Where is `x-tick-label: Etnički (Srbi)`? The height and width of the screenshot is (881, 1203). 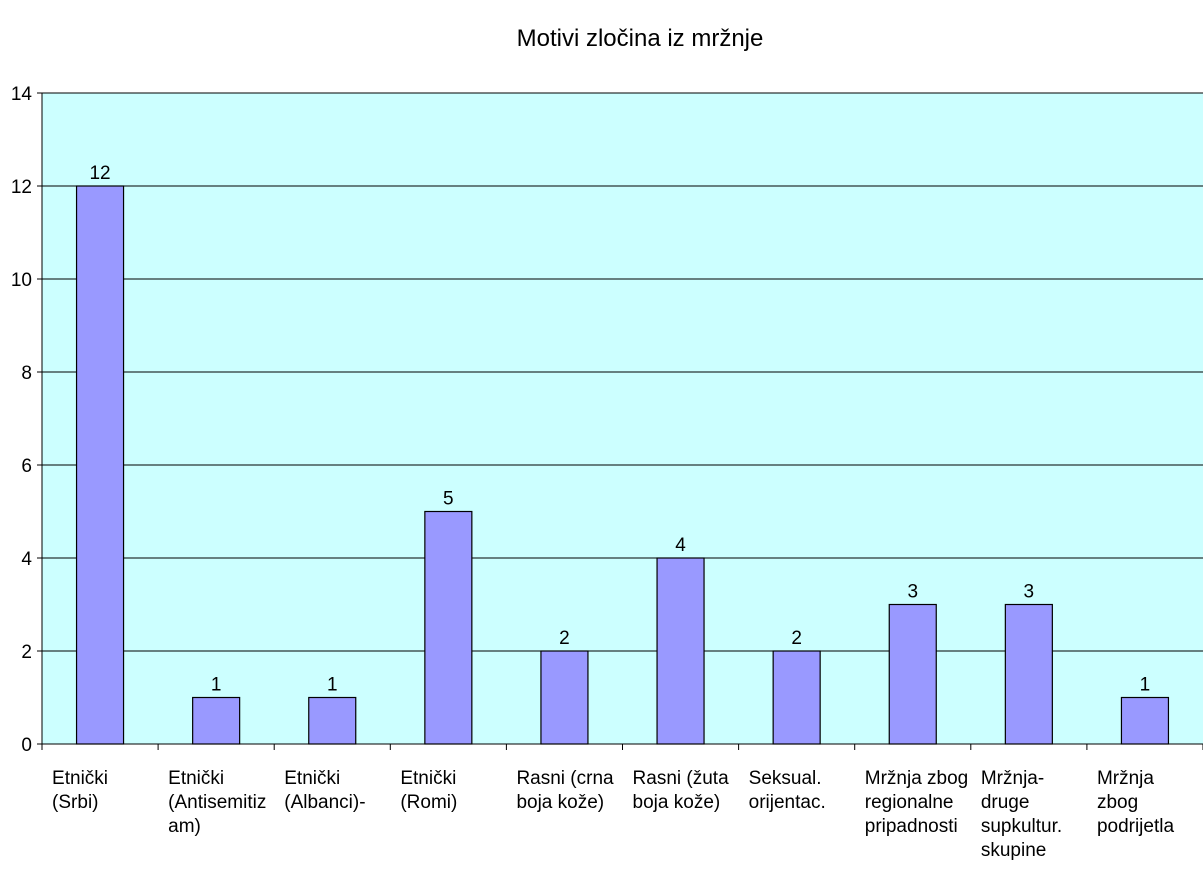 x-tick-label: Etnički (Srbi) is located at coordinates (80, 790).